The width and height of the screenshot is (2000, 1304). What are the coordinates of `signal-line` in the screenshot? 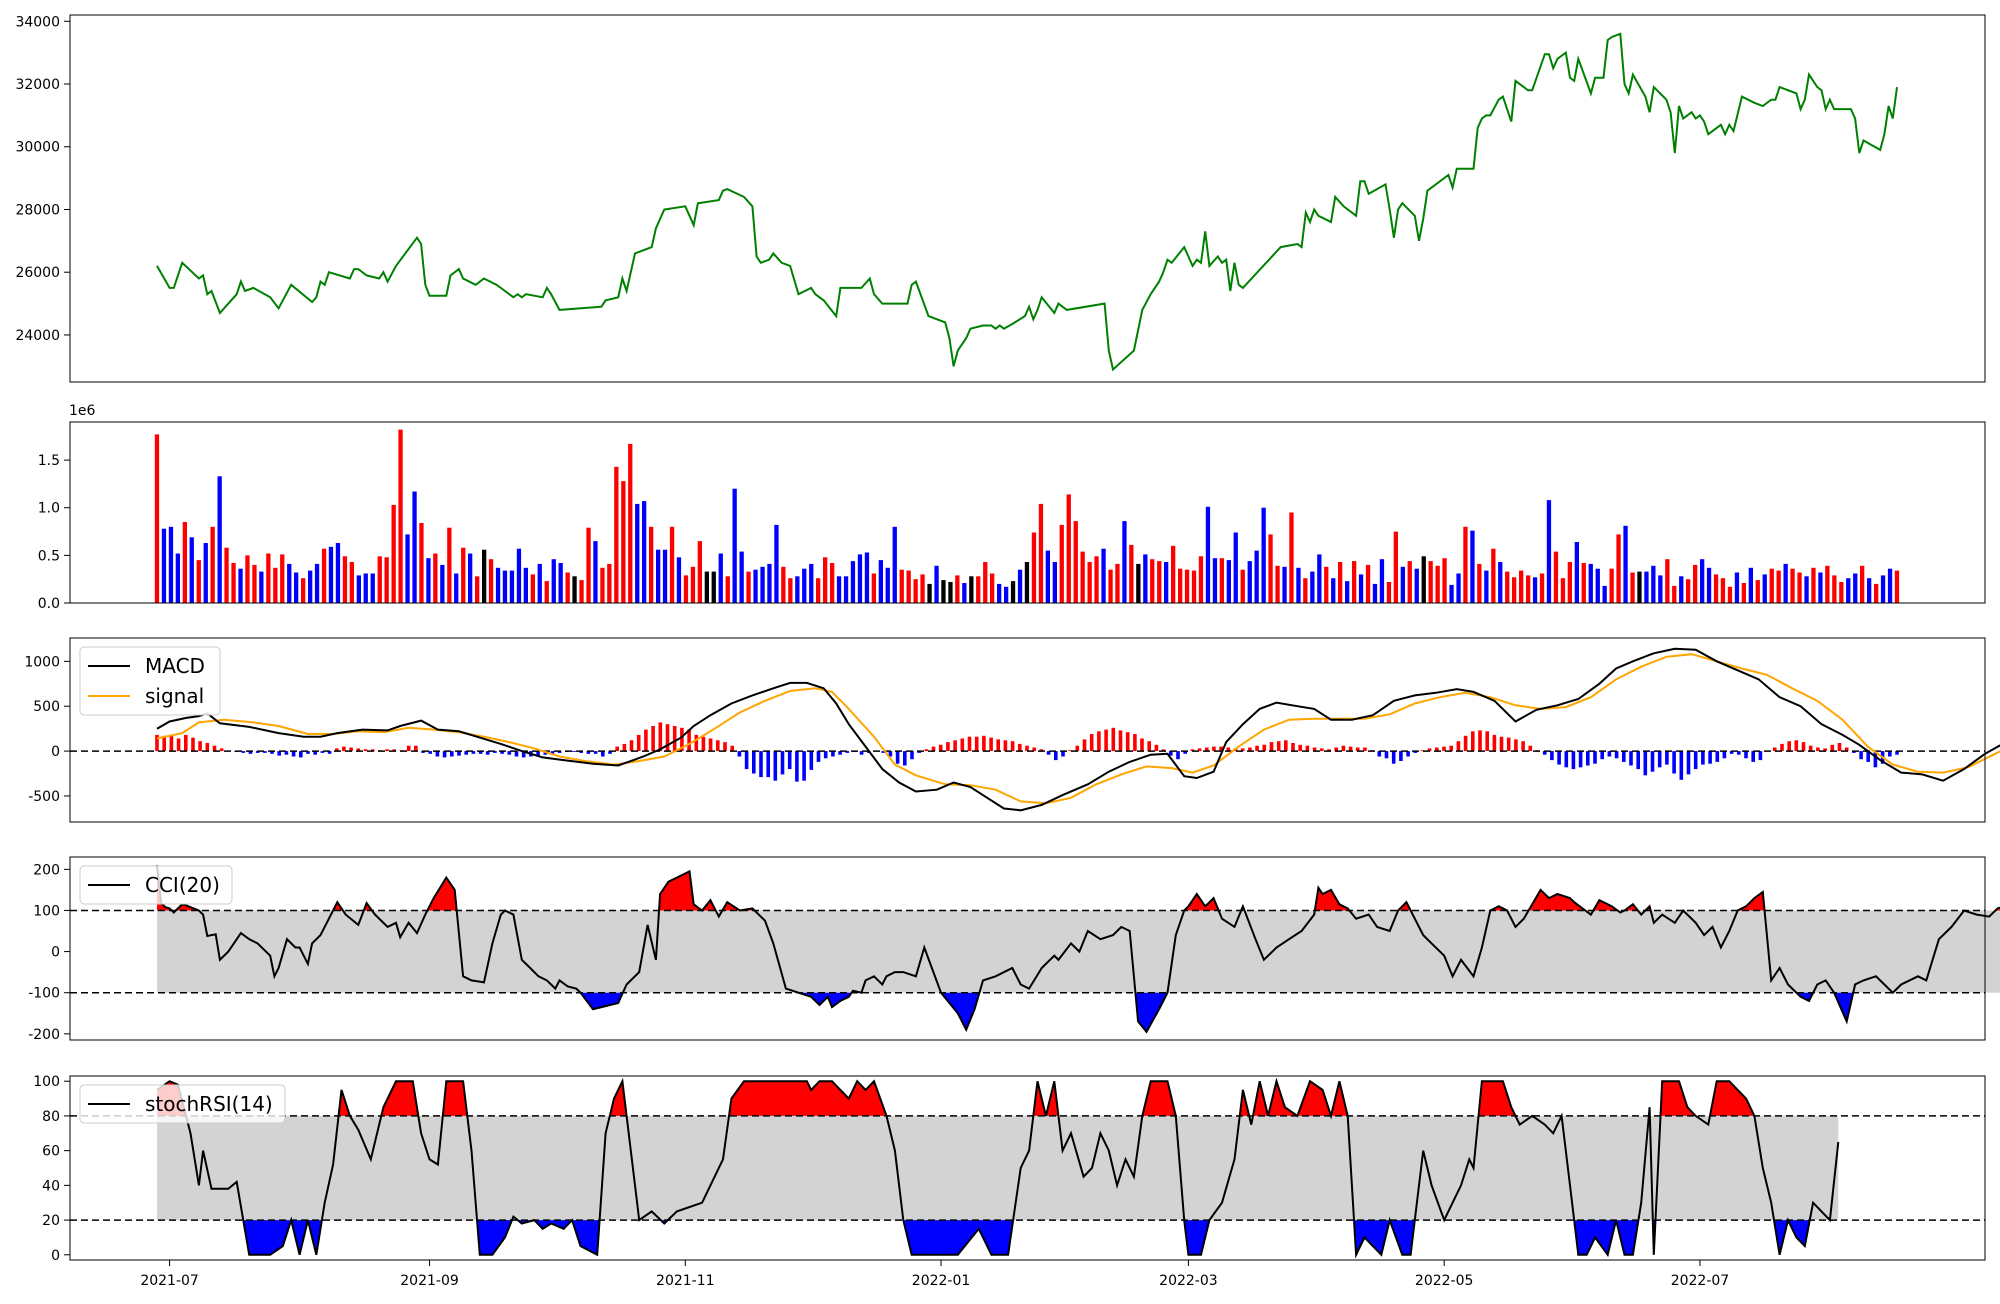 It's located at (1078, 728).